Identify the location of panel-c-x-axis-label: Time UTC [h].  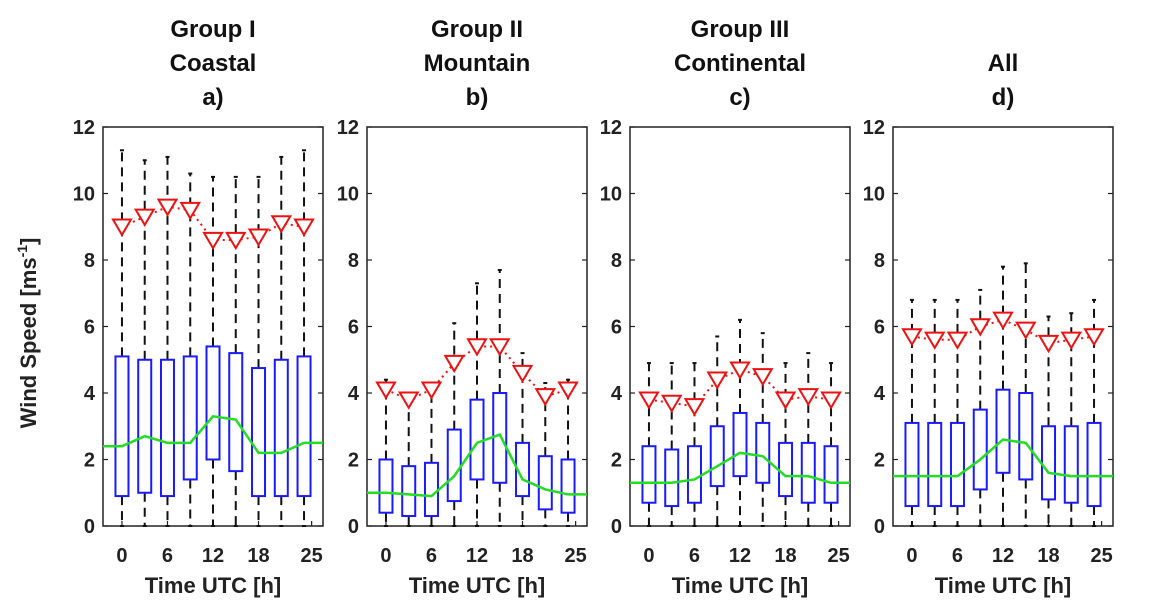
(740, 585).